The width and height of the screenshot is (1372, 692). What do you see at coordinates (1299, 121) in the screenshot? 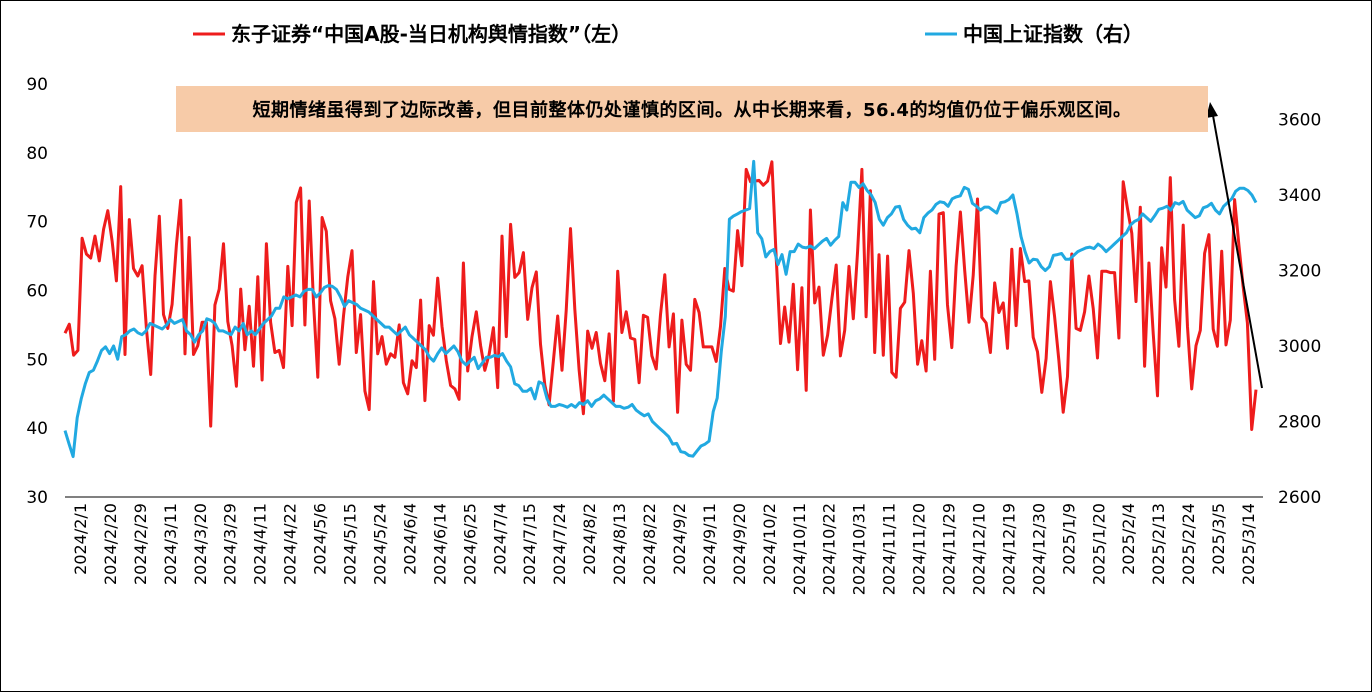
I see `right-axis-tick-label: 3600` at bounding box center [1299, 121].